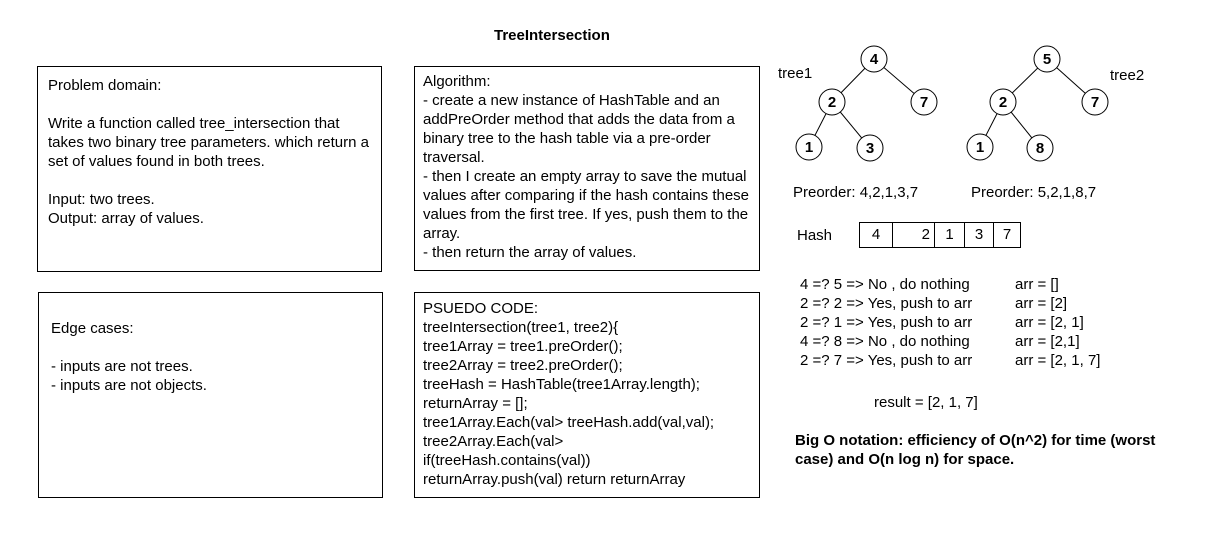  What do you see at coordinates (1037, 284) in the screenshot?
I see `step-arr: arr = []` at bounding box center [1037, 284].